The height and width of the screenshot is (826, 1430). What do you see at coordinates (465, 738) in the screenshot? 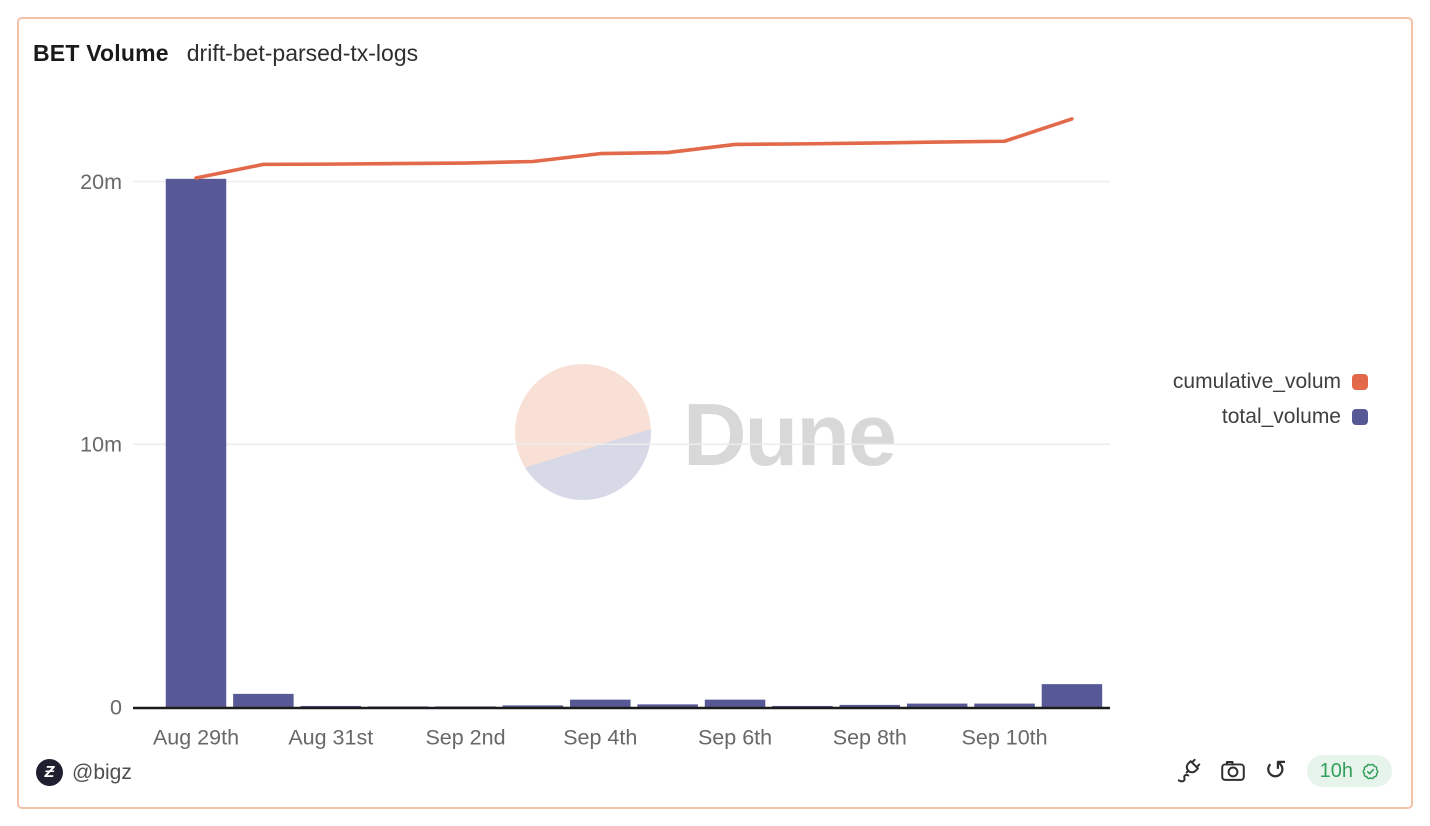
I see `x-axis-label-sep-2nd: Sep 2nd` at bounding box center [465, 738].